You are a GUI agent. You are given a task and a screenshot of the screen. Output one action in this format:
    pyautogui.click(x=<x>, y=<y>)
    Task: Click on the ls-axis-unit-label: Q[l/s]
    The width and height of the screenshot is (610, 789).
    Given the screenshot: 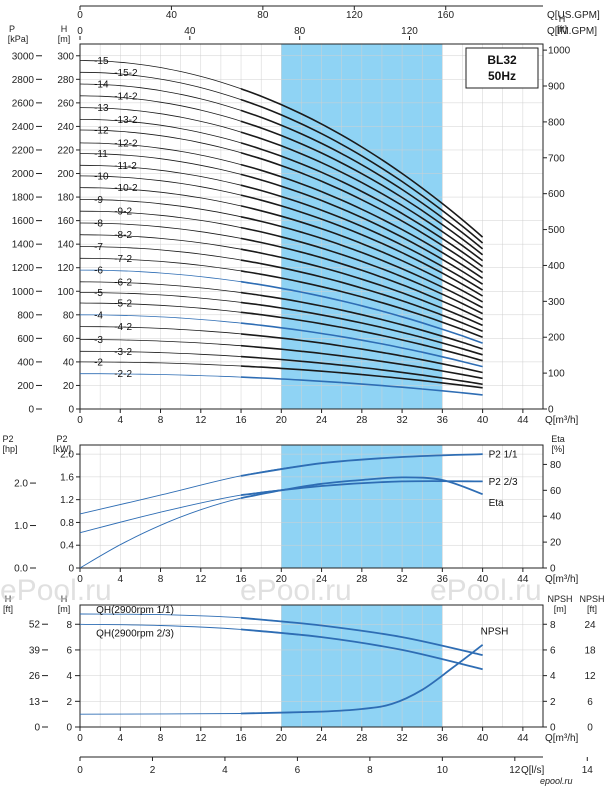 What is the action you would take?
    pyautogui.click(x=533, y=770)
    